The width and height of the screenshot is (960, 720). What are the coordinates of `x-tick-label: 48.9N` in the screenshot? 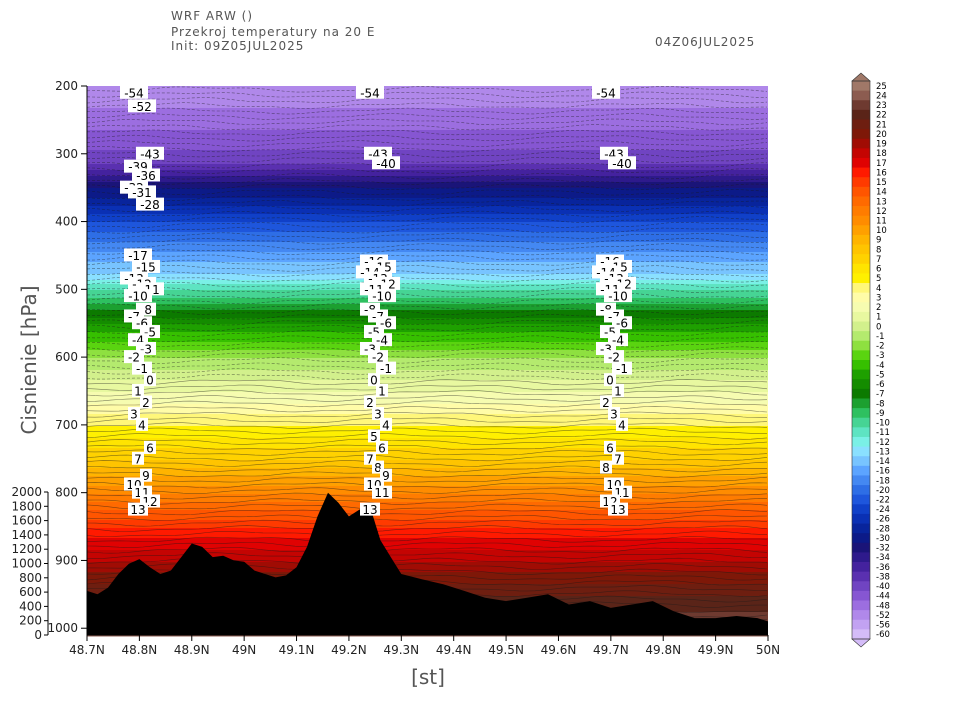 It's located at (192, 650).